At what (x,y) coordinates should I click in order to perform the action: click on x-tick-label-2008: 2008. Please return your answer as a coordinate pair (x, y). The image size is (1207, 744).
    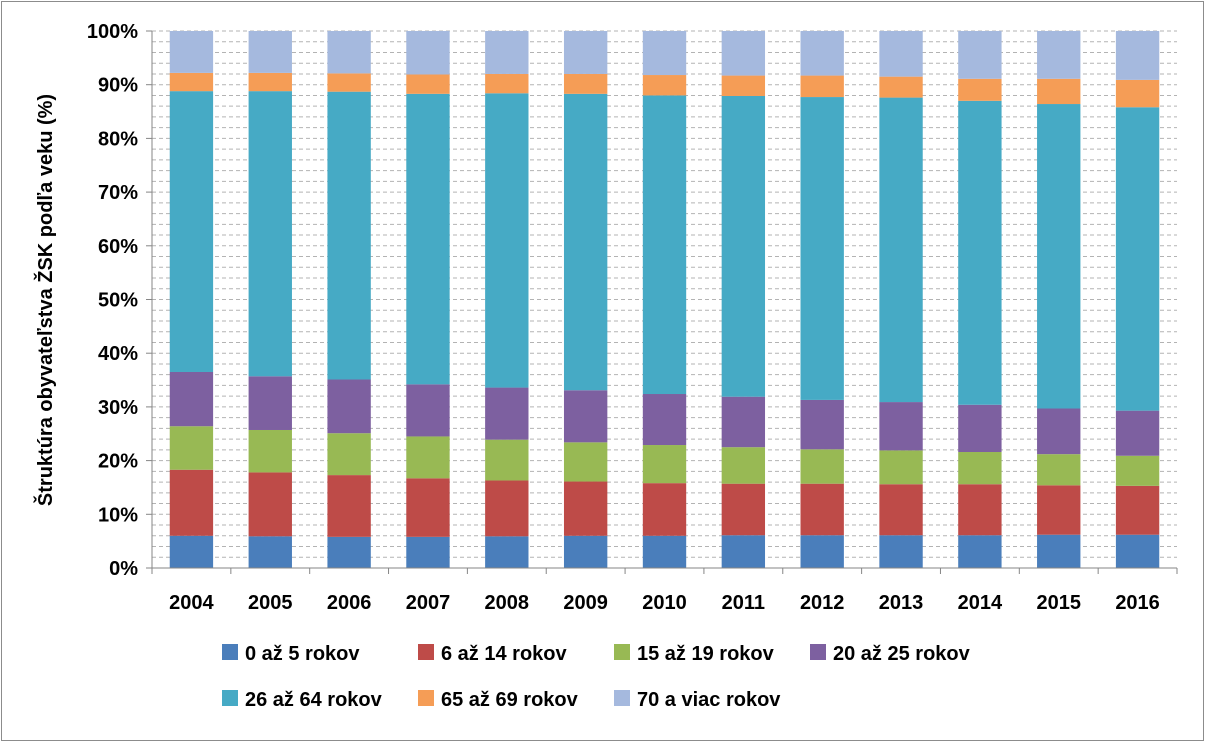
    Looking at the image, I should click on (507, 603).